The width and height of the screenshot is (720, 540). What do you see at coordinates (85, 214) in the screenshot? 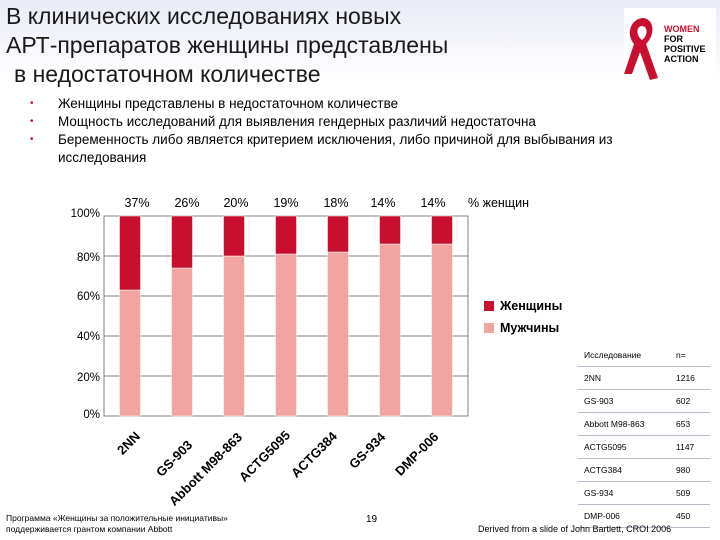
I see `y-tick-label: 100%` at bounding box center [85, 214].